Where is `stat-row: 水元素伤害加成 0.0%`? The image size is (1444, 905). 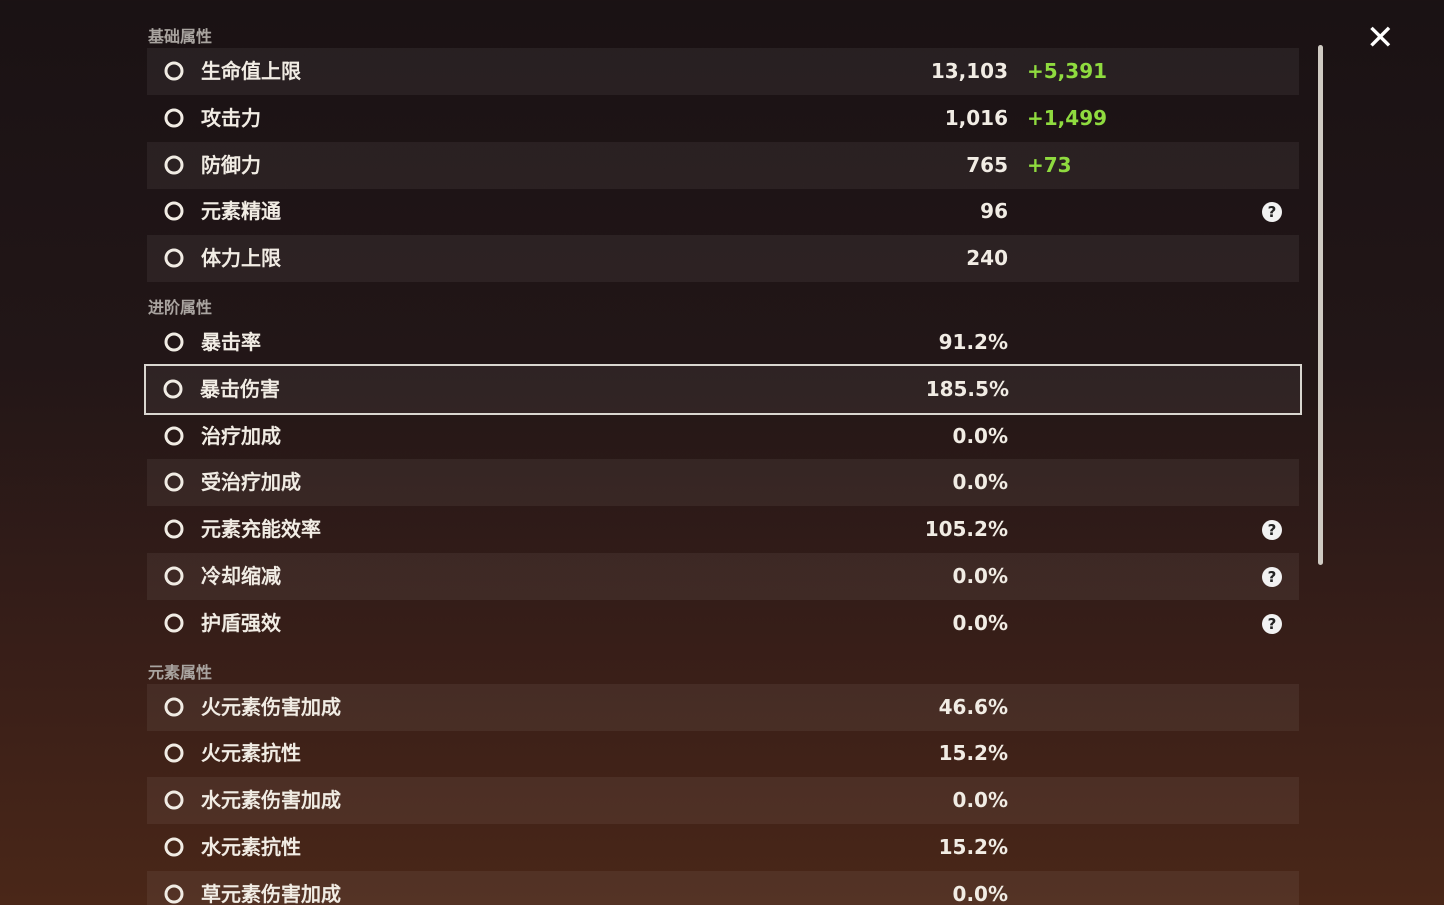 stat-row: 水元素伤害加成 0.0% is located at coordinates (723, 801).